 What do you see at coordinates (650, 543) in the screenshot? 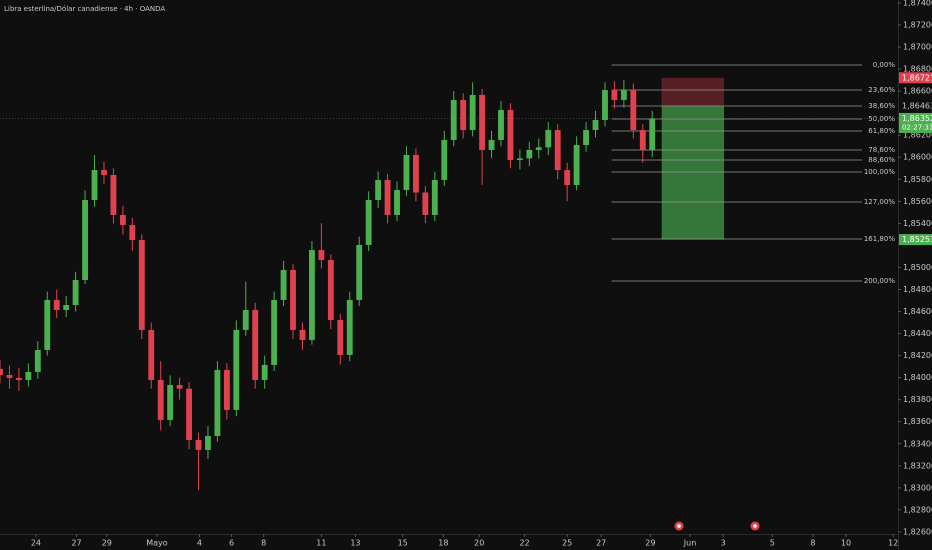
I see `x-tick-label: 29` at bounding box center [650, 543].